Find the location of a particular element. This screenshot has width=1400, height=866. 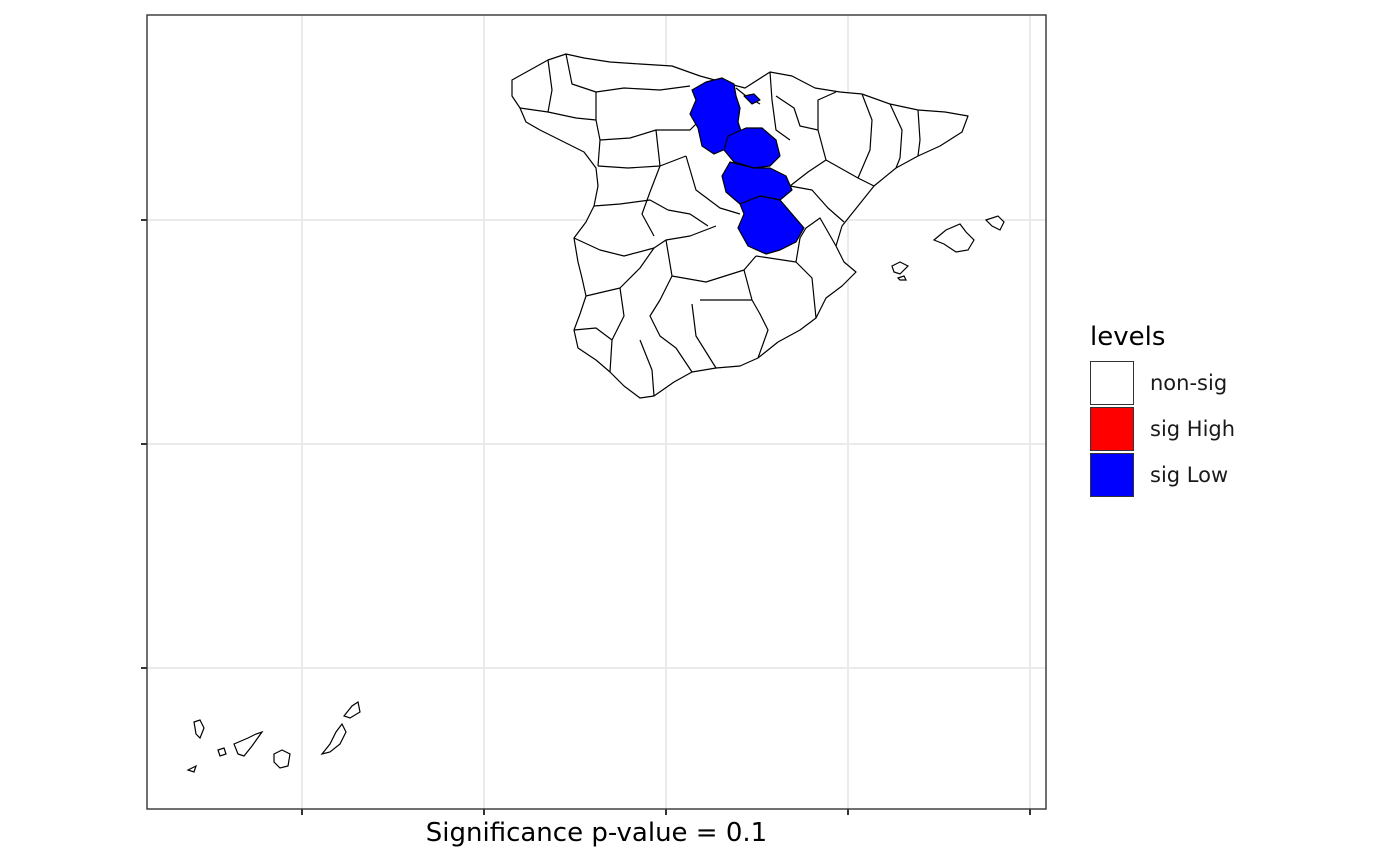

balearic-islands is located at coordinates (948, 248).